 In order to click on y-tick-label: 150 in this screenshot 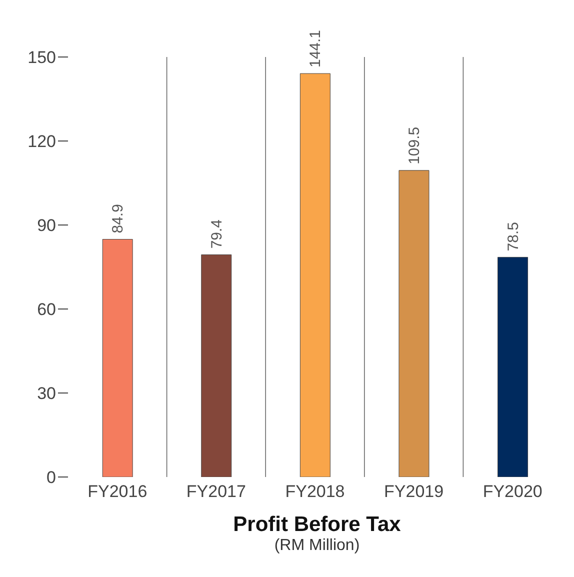, I will do `click(42, 58)`.